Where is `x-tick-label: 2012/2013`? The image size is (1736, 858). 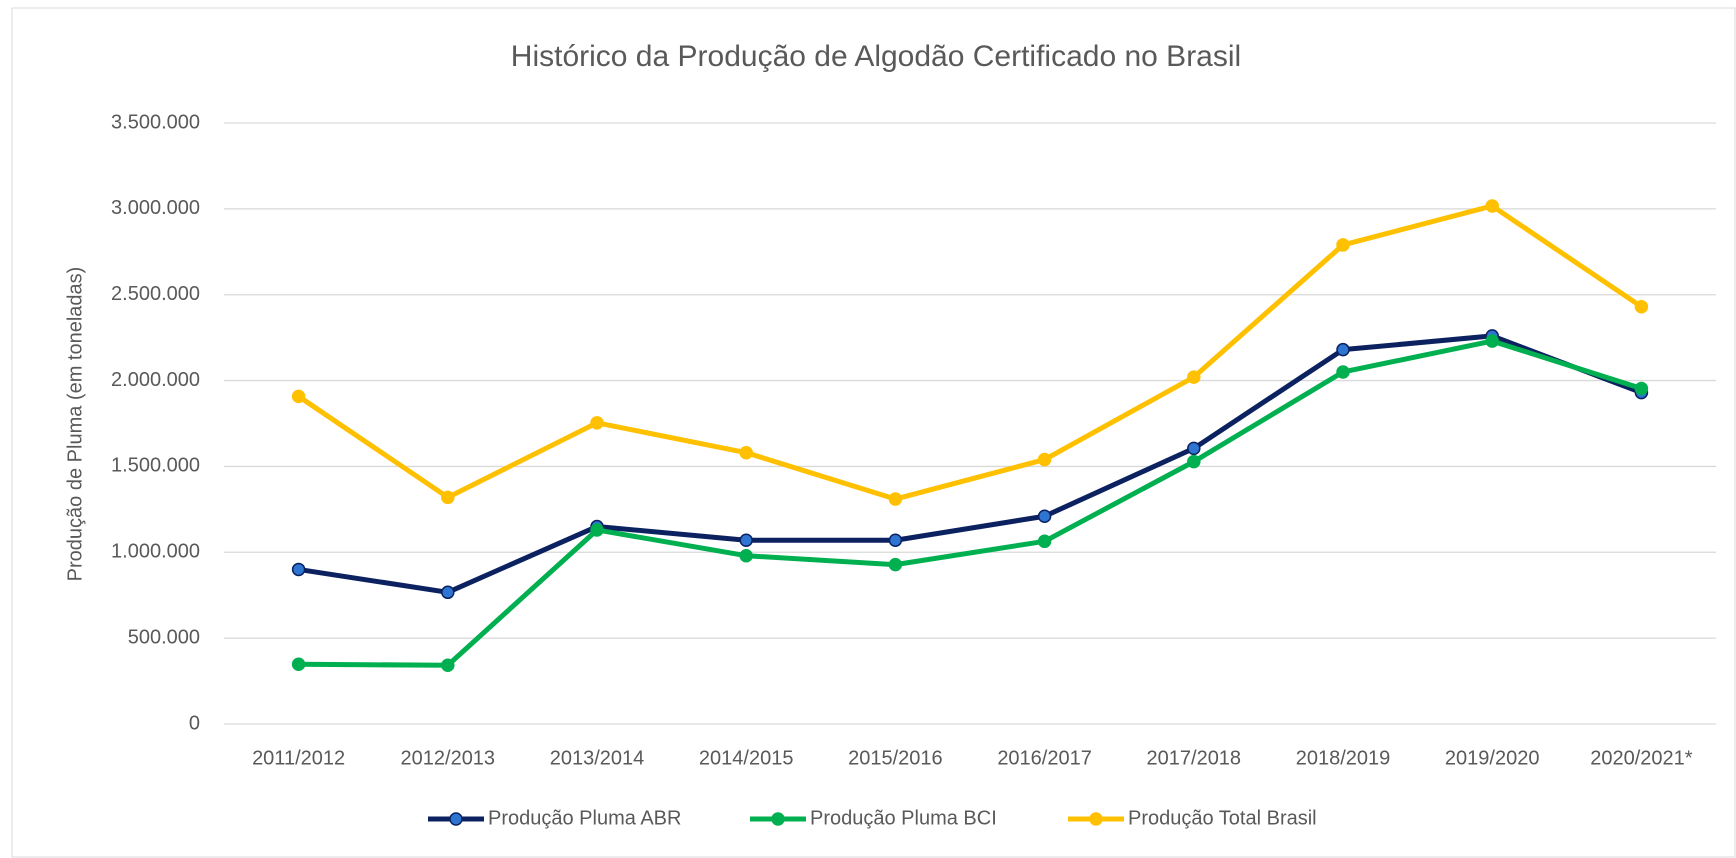 x-tick-label: 2012/2013 is located at coordinates (448, 758).